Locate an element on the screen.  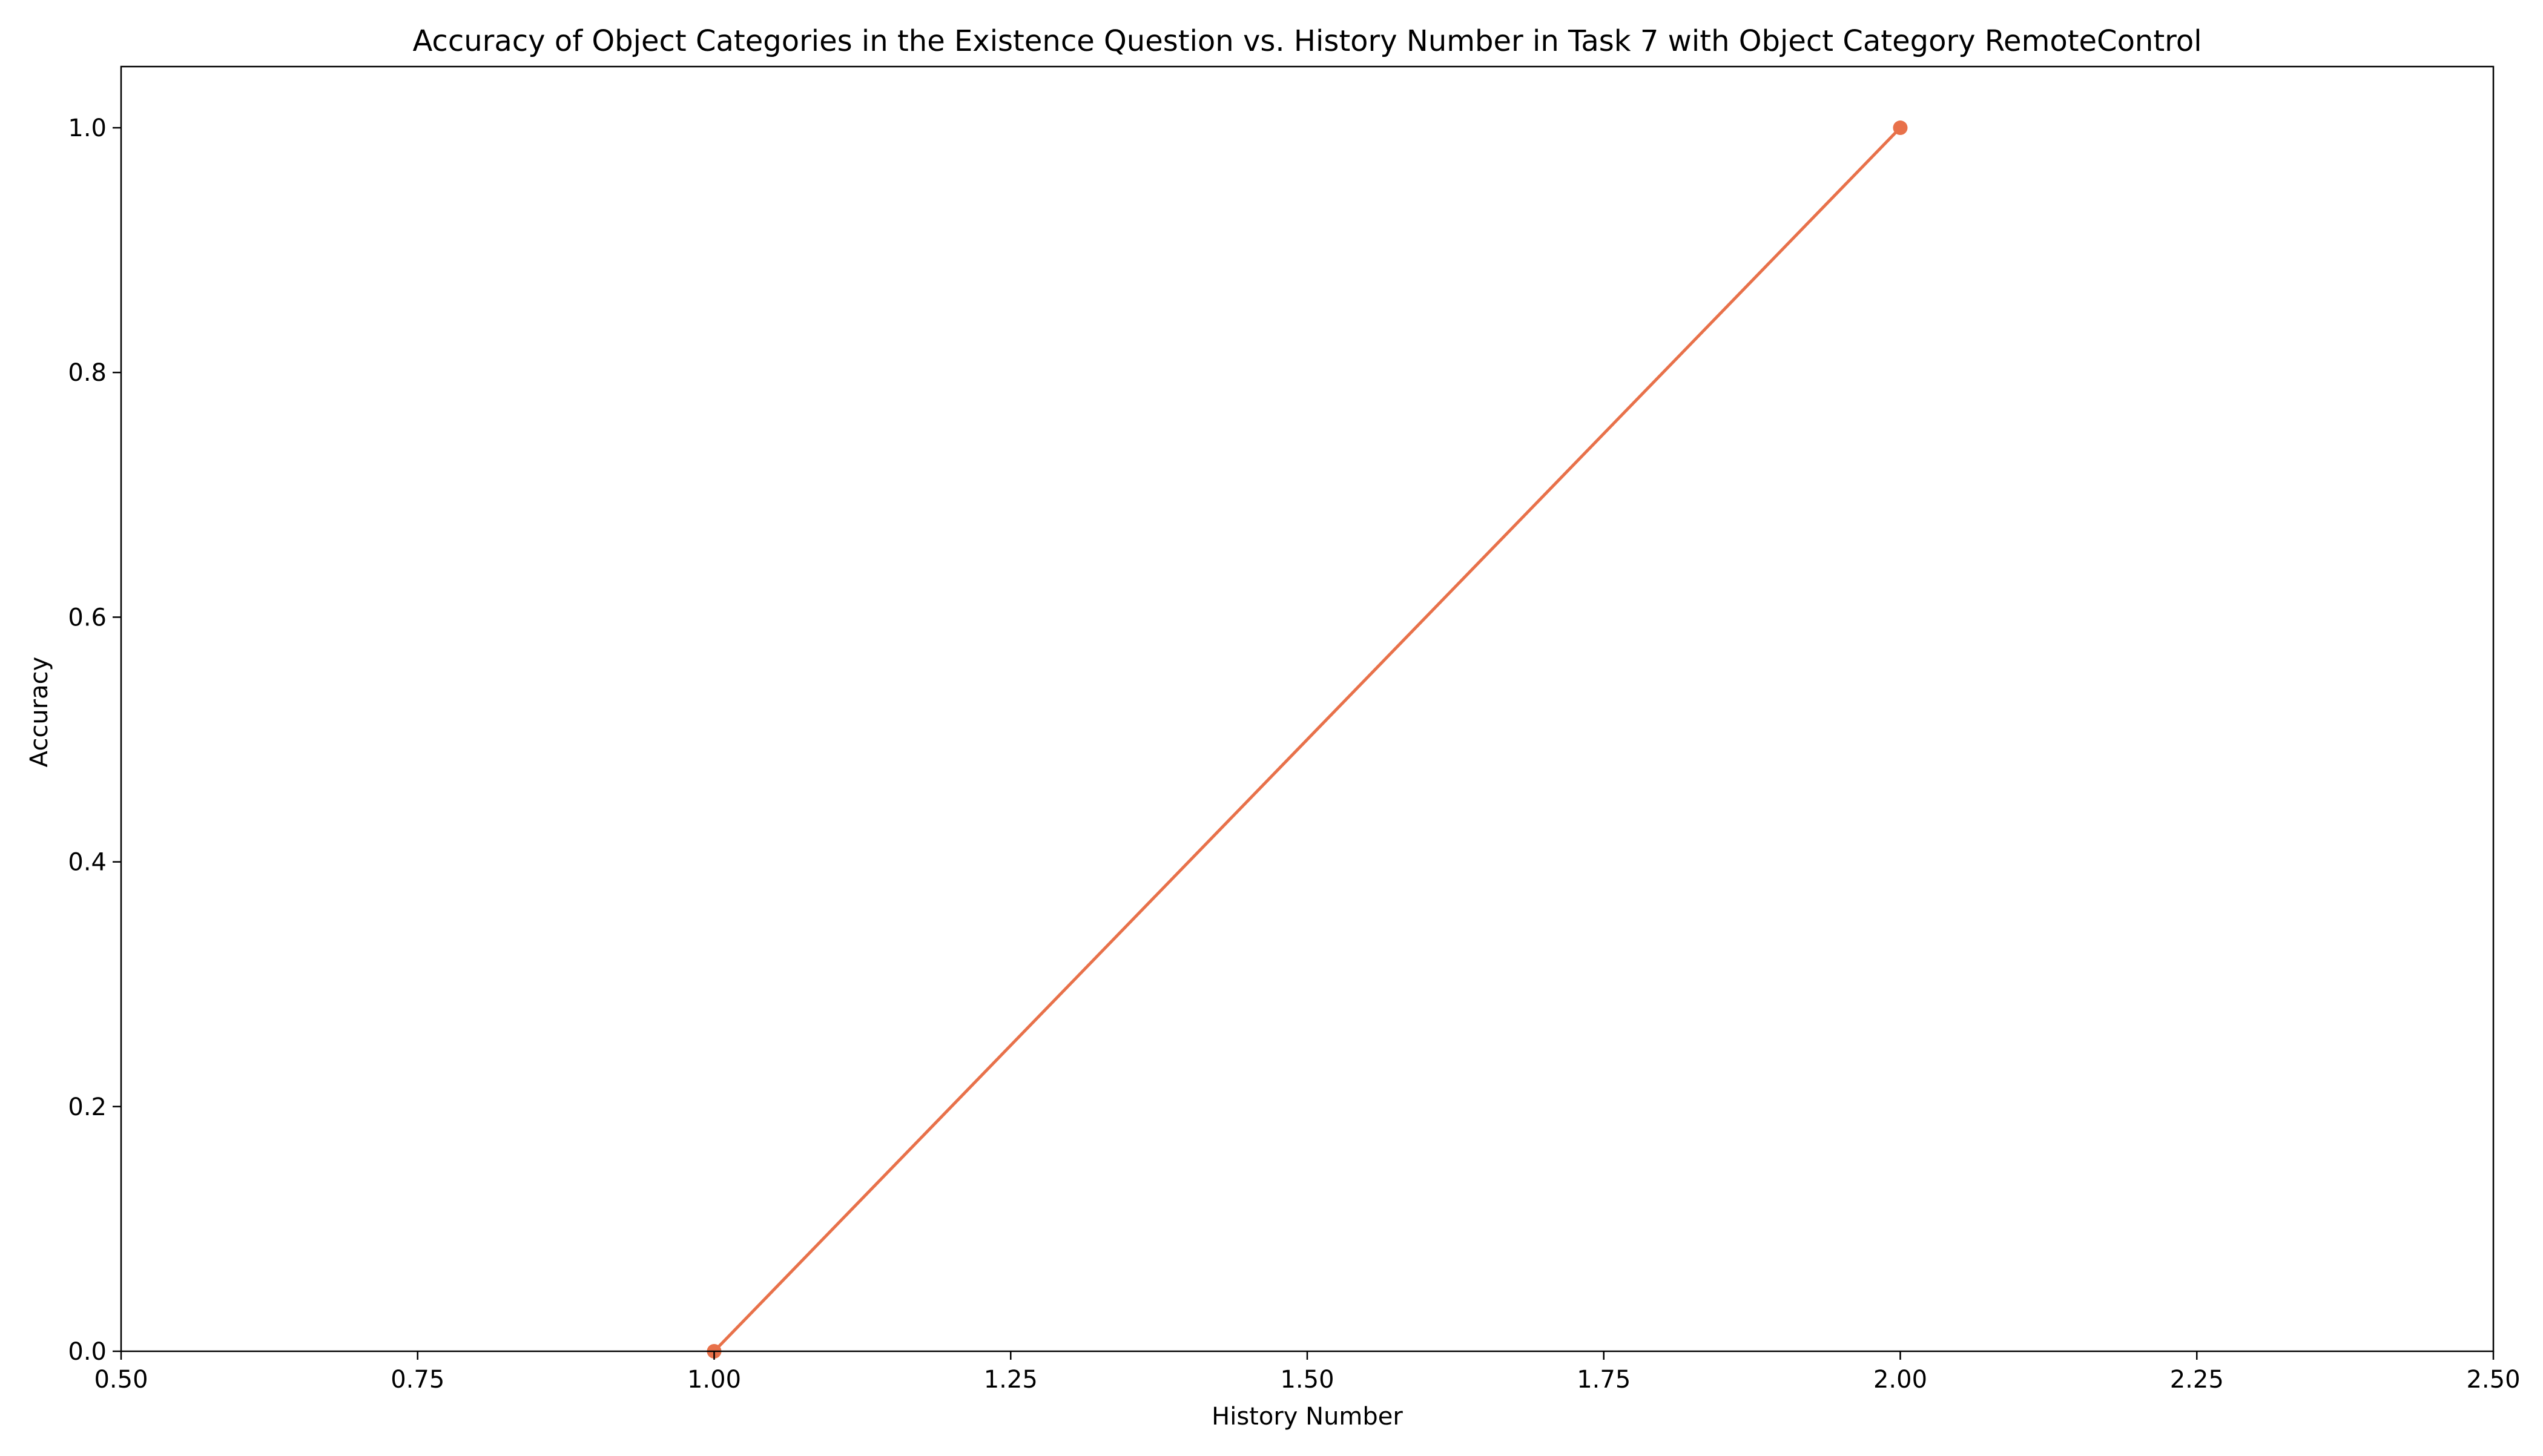
y-tick-label: 0.8 is located at coordinates (88, 373).